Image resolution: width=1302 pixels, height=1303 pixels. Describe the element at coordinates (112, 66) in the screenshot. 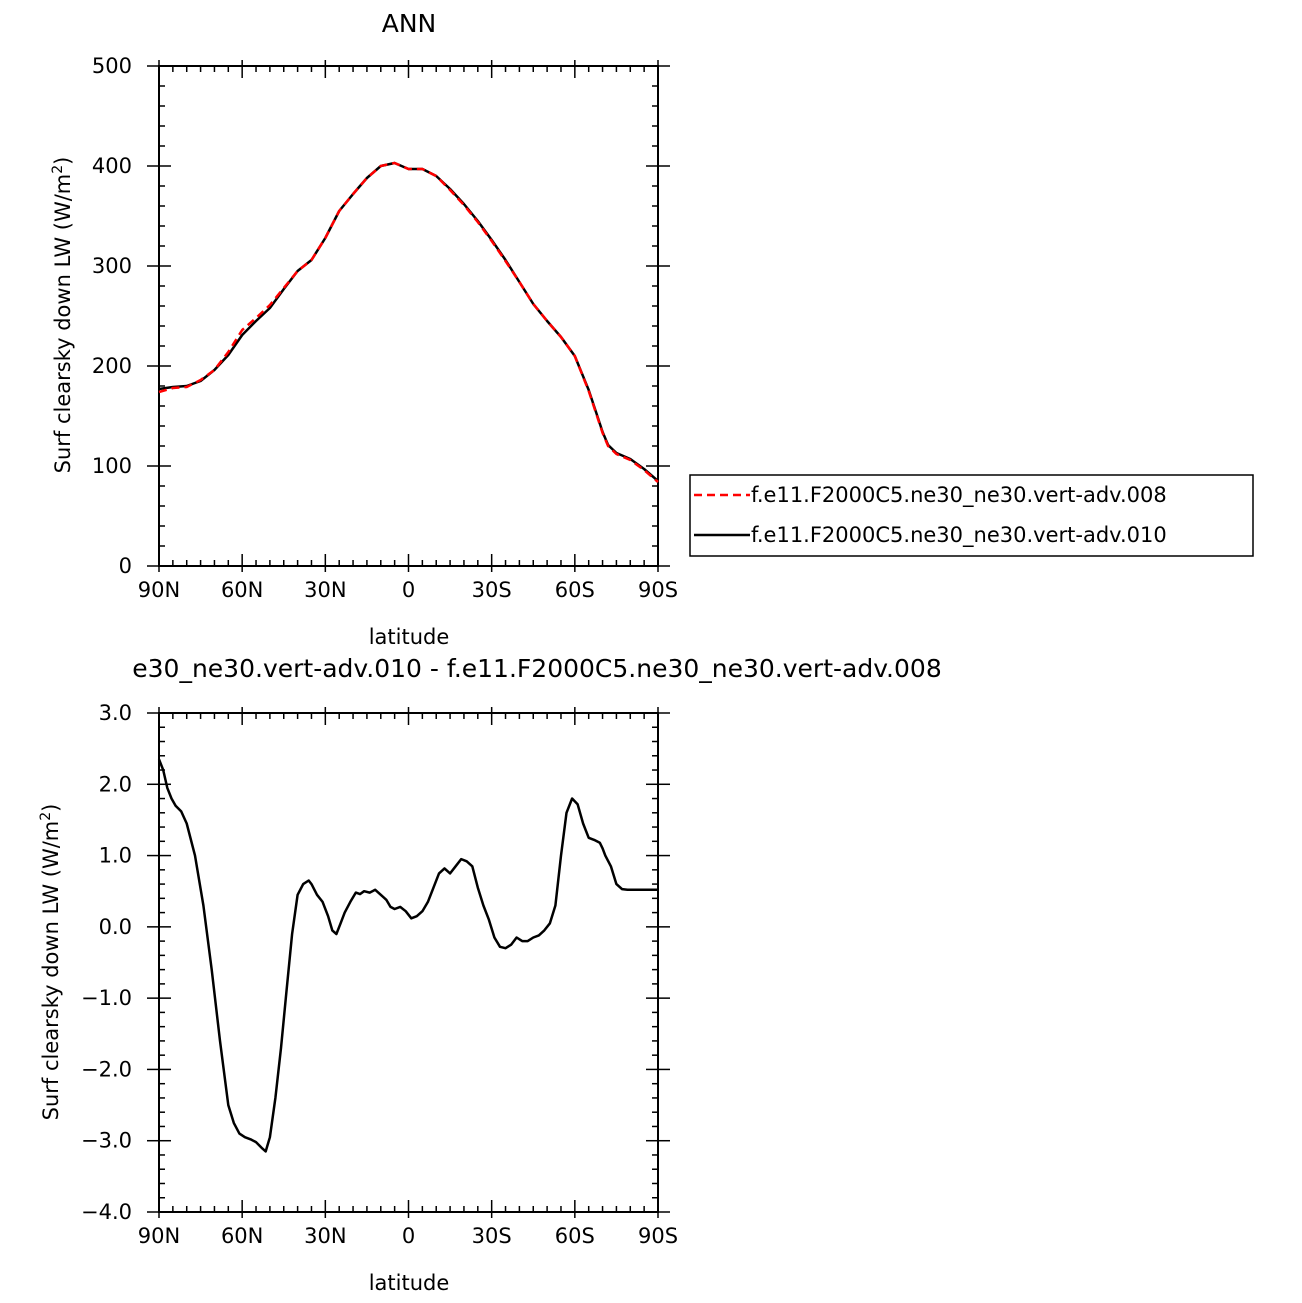

I see `y-tick-label: 500` at that location.